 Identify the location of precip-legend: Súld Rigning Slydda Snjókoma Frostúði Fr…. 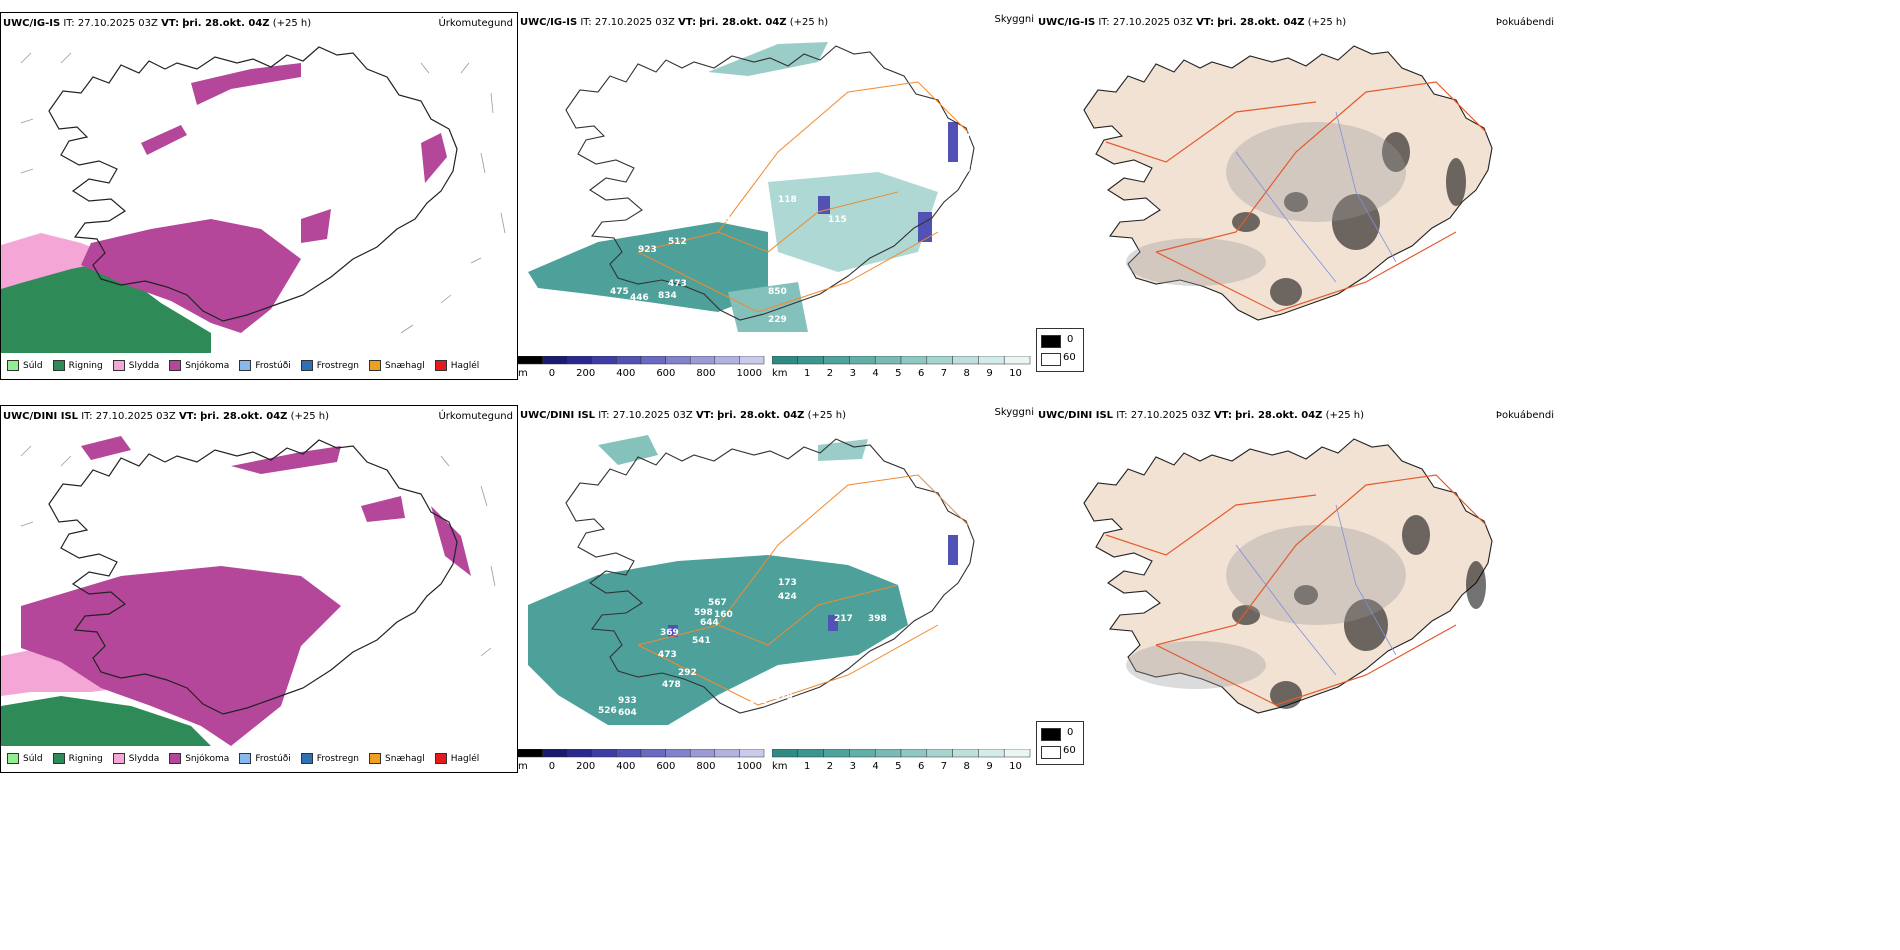
(243, 365).